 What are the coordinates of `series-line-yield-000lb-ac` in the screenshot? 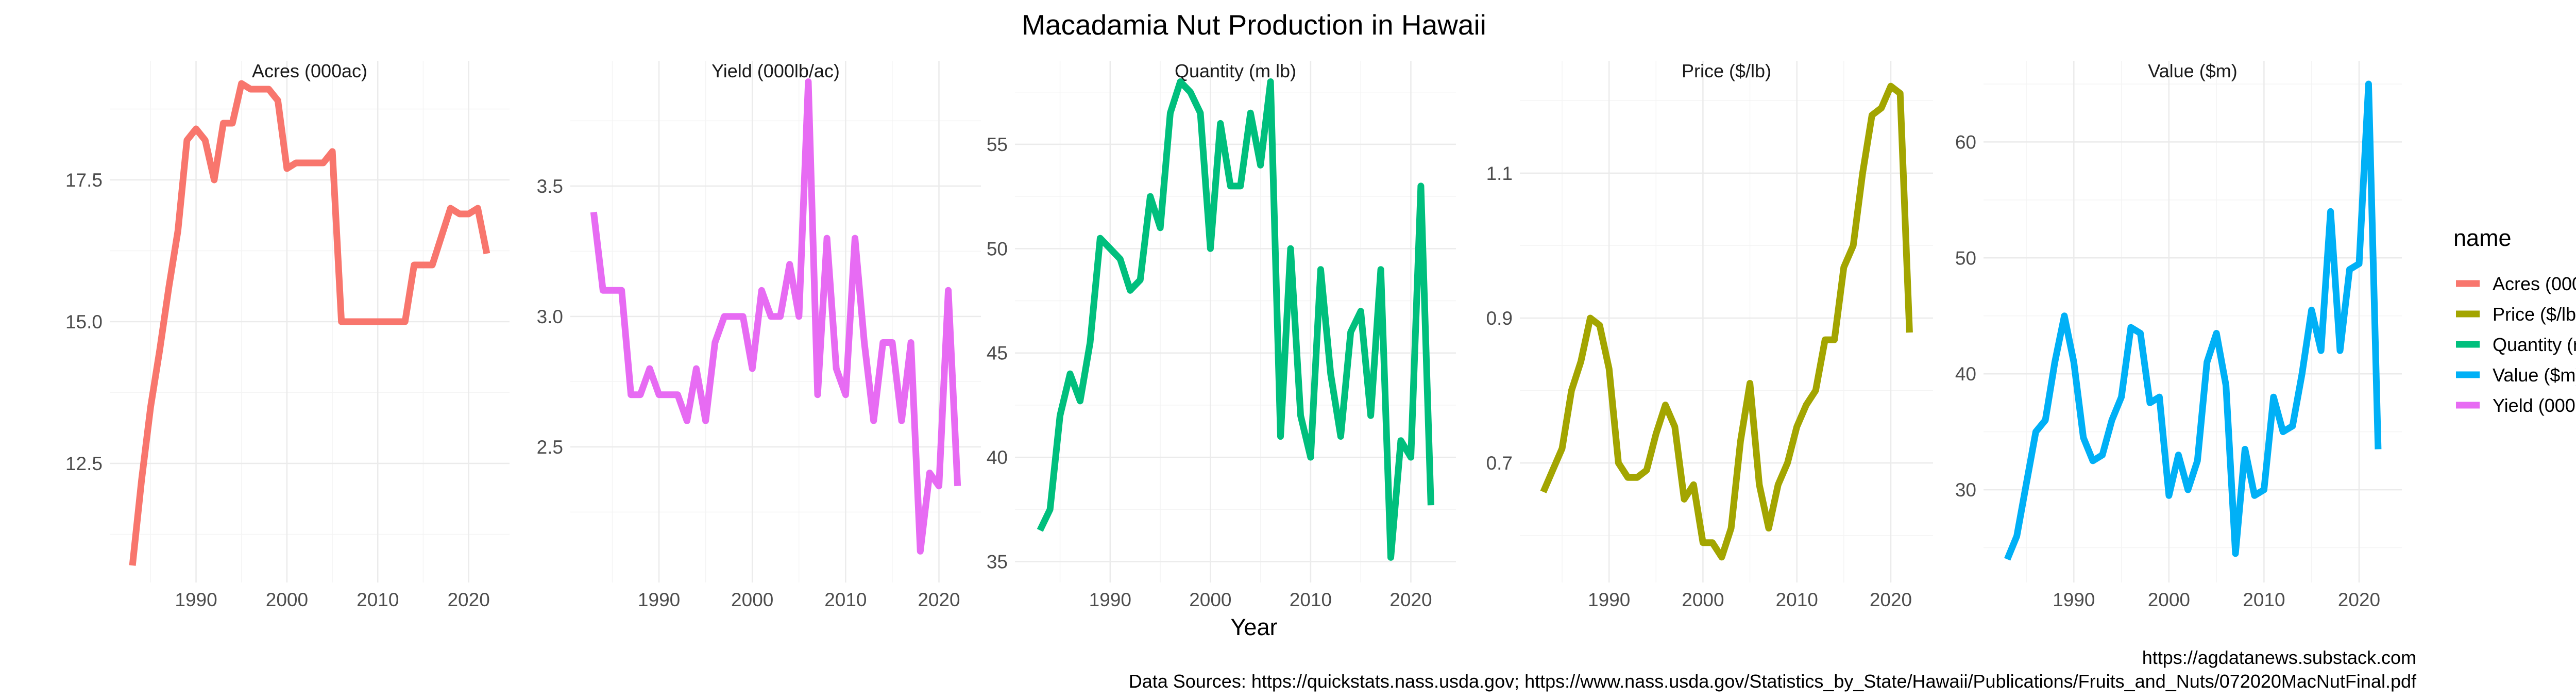 It's located at (775, 316).